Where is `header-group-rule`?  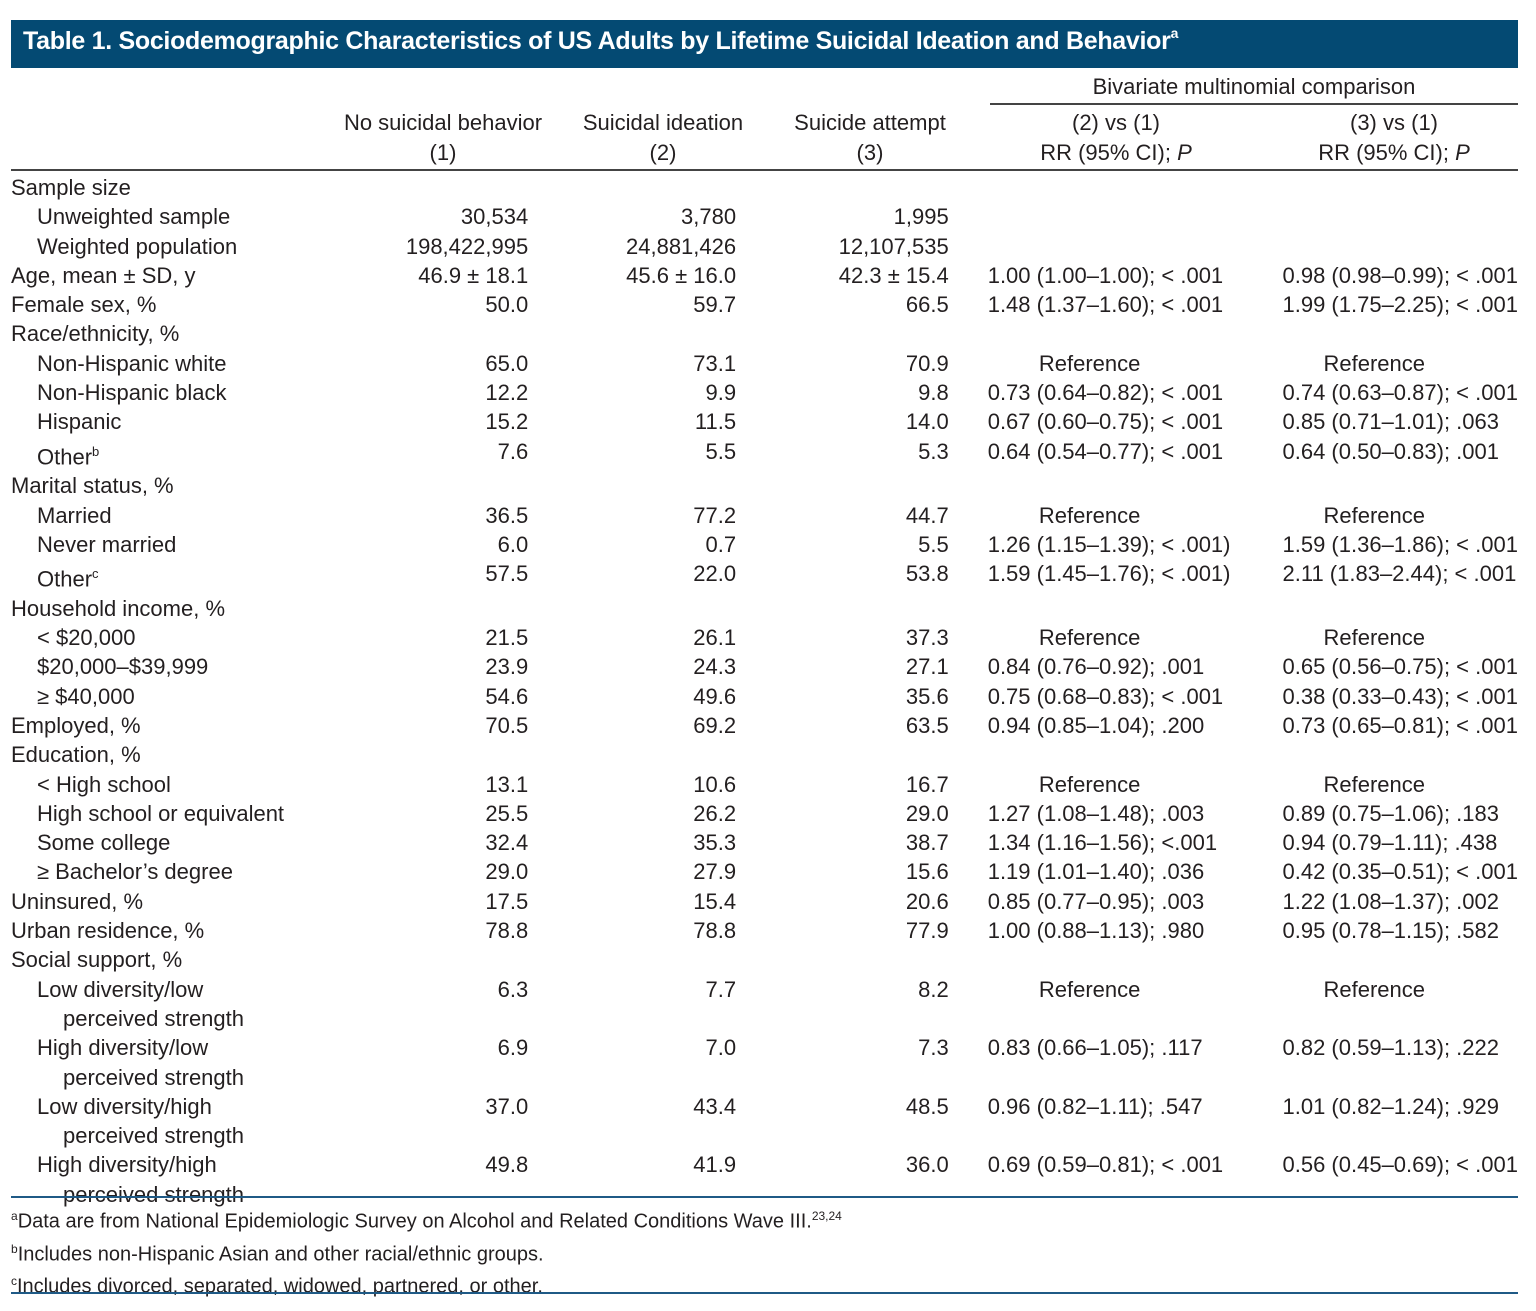
header-group-rule is located at coordinates (1254, 104).